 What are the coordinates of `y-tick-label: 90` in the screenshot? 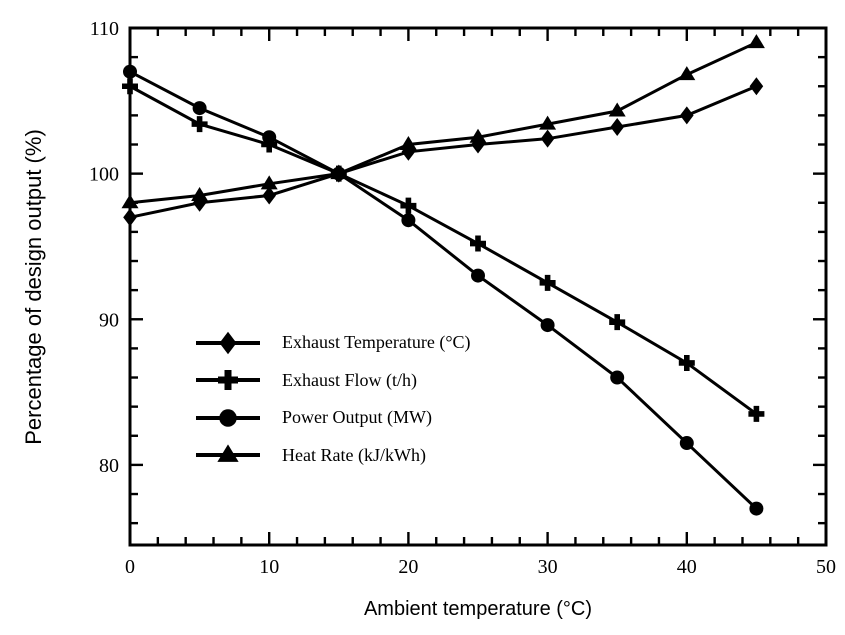 It's located at (109, 320).